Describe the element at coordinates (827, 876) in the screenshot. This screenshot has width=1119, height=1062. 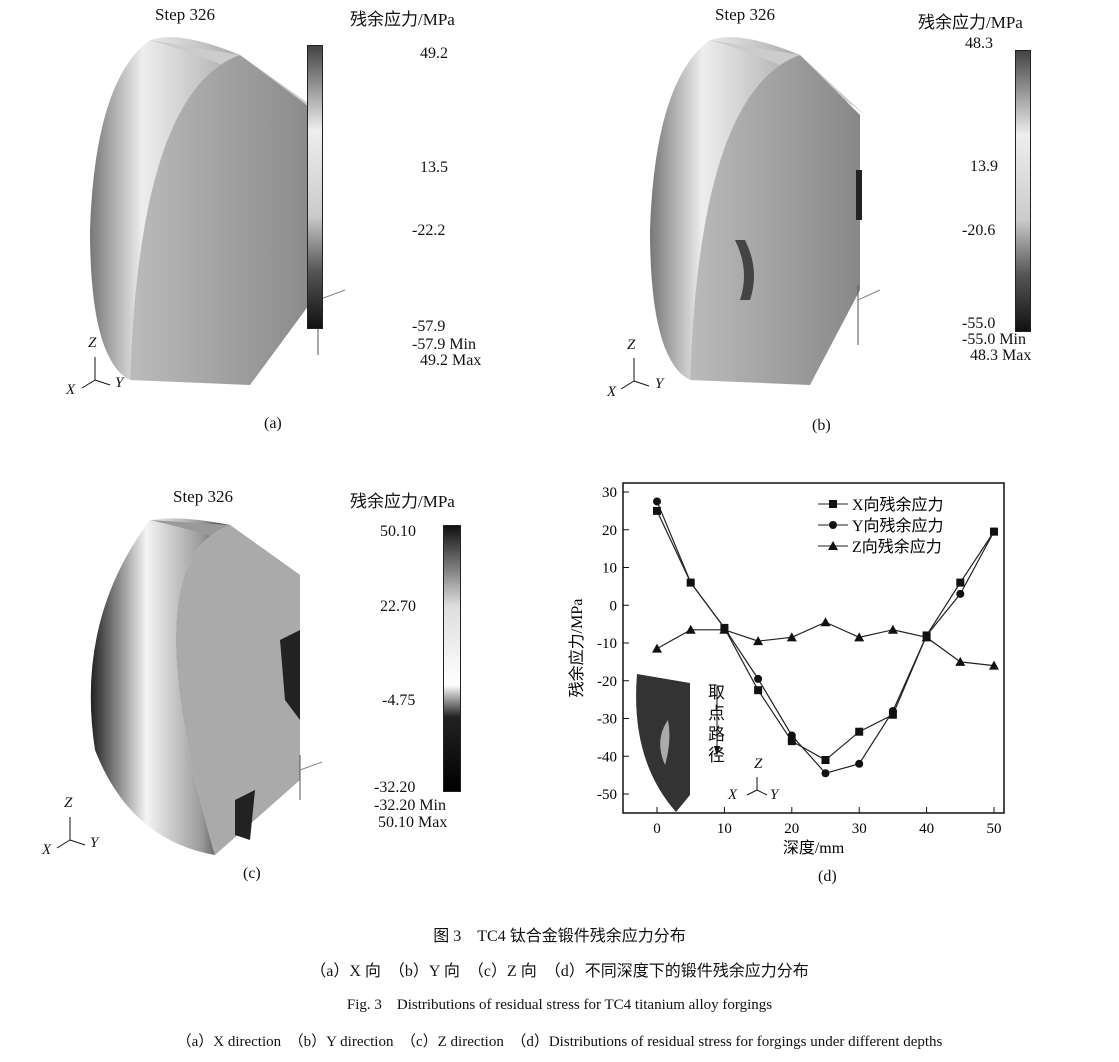
I see `panel-label: (d)` at that location.